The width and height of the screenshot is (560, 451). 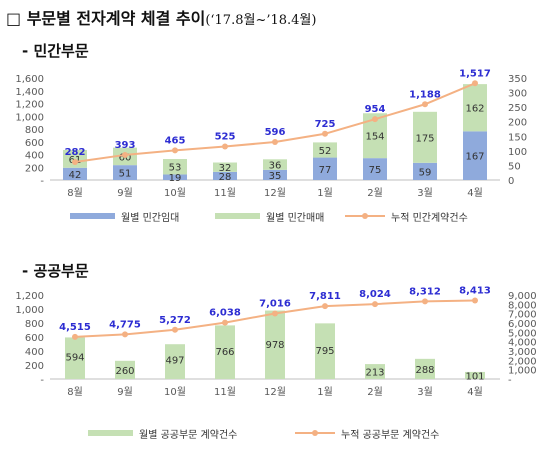 What do you see at coordinates (275, 132) in the screenshot?
I see `cumulative-data-label: 596` at bounding box center [275, 132].